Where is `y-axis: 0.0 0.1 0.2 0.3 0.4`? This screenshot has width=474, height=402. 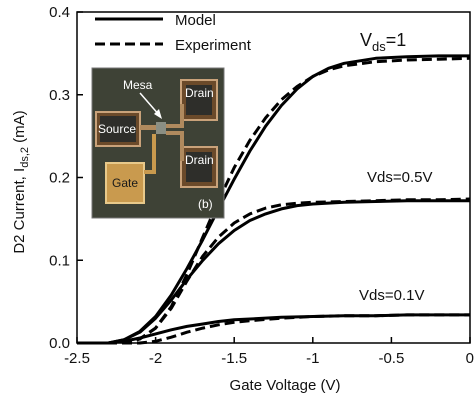
y-axis: 0.0 0.1 0.2 0.3 0.4 is located at coordinates (66, 178).